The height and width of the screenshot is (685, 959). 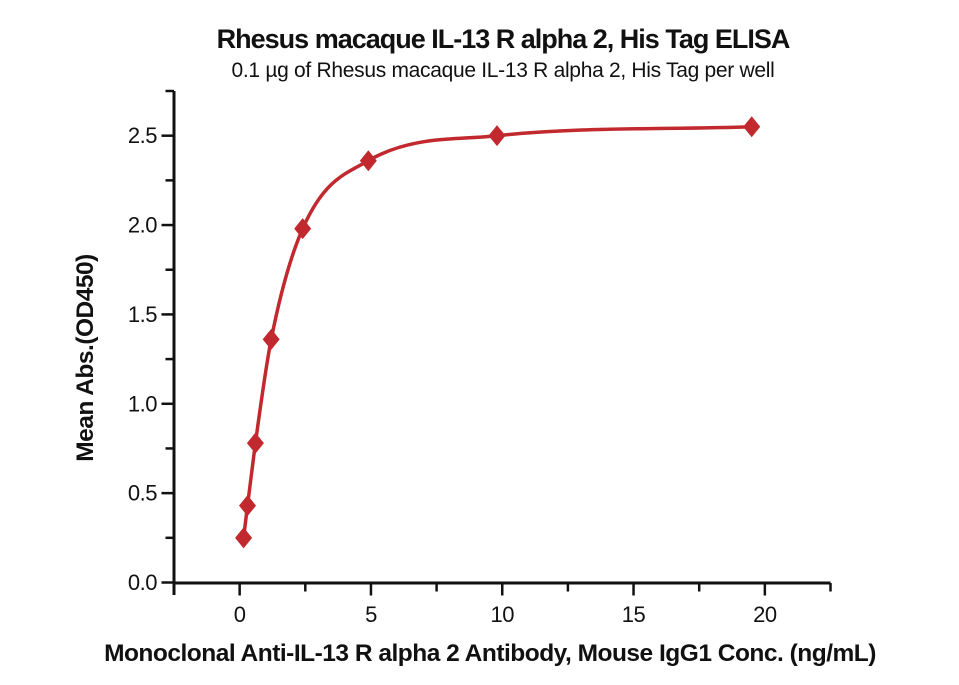 I want to click on x-tick-label: 20, so click(x=765, y=614).